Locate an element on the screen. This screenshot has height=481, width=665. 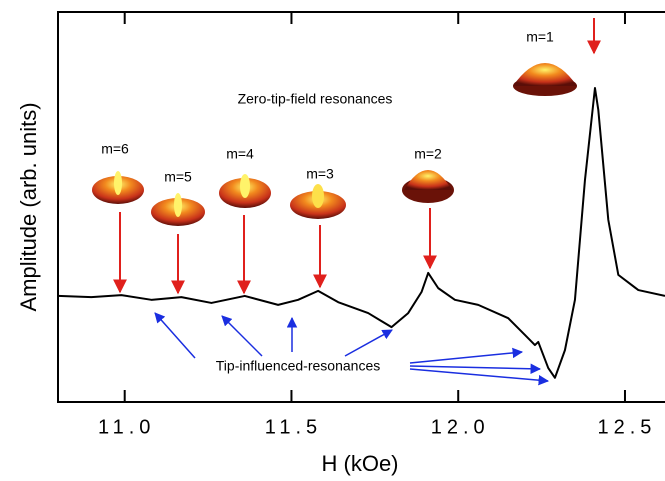
annotation: m=3 is located at coordinates (320, 174).